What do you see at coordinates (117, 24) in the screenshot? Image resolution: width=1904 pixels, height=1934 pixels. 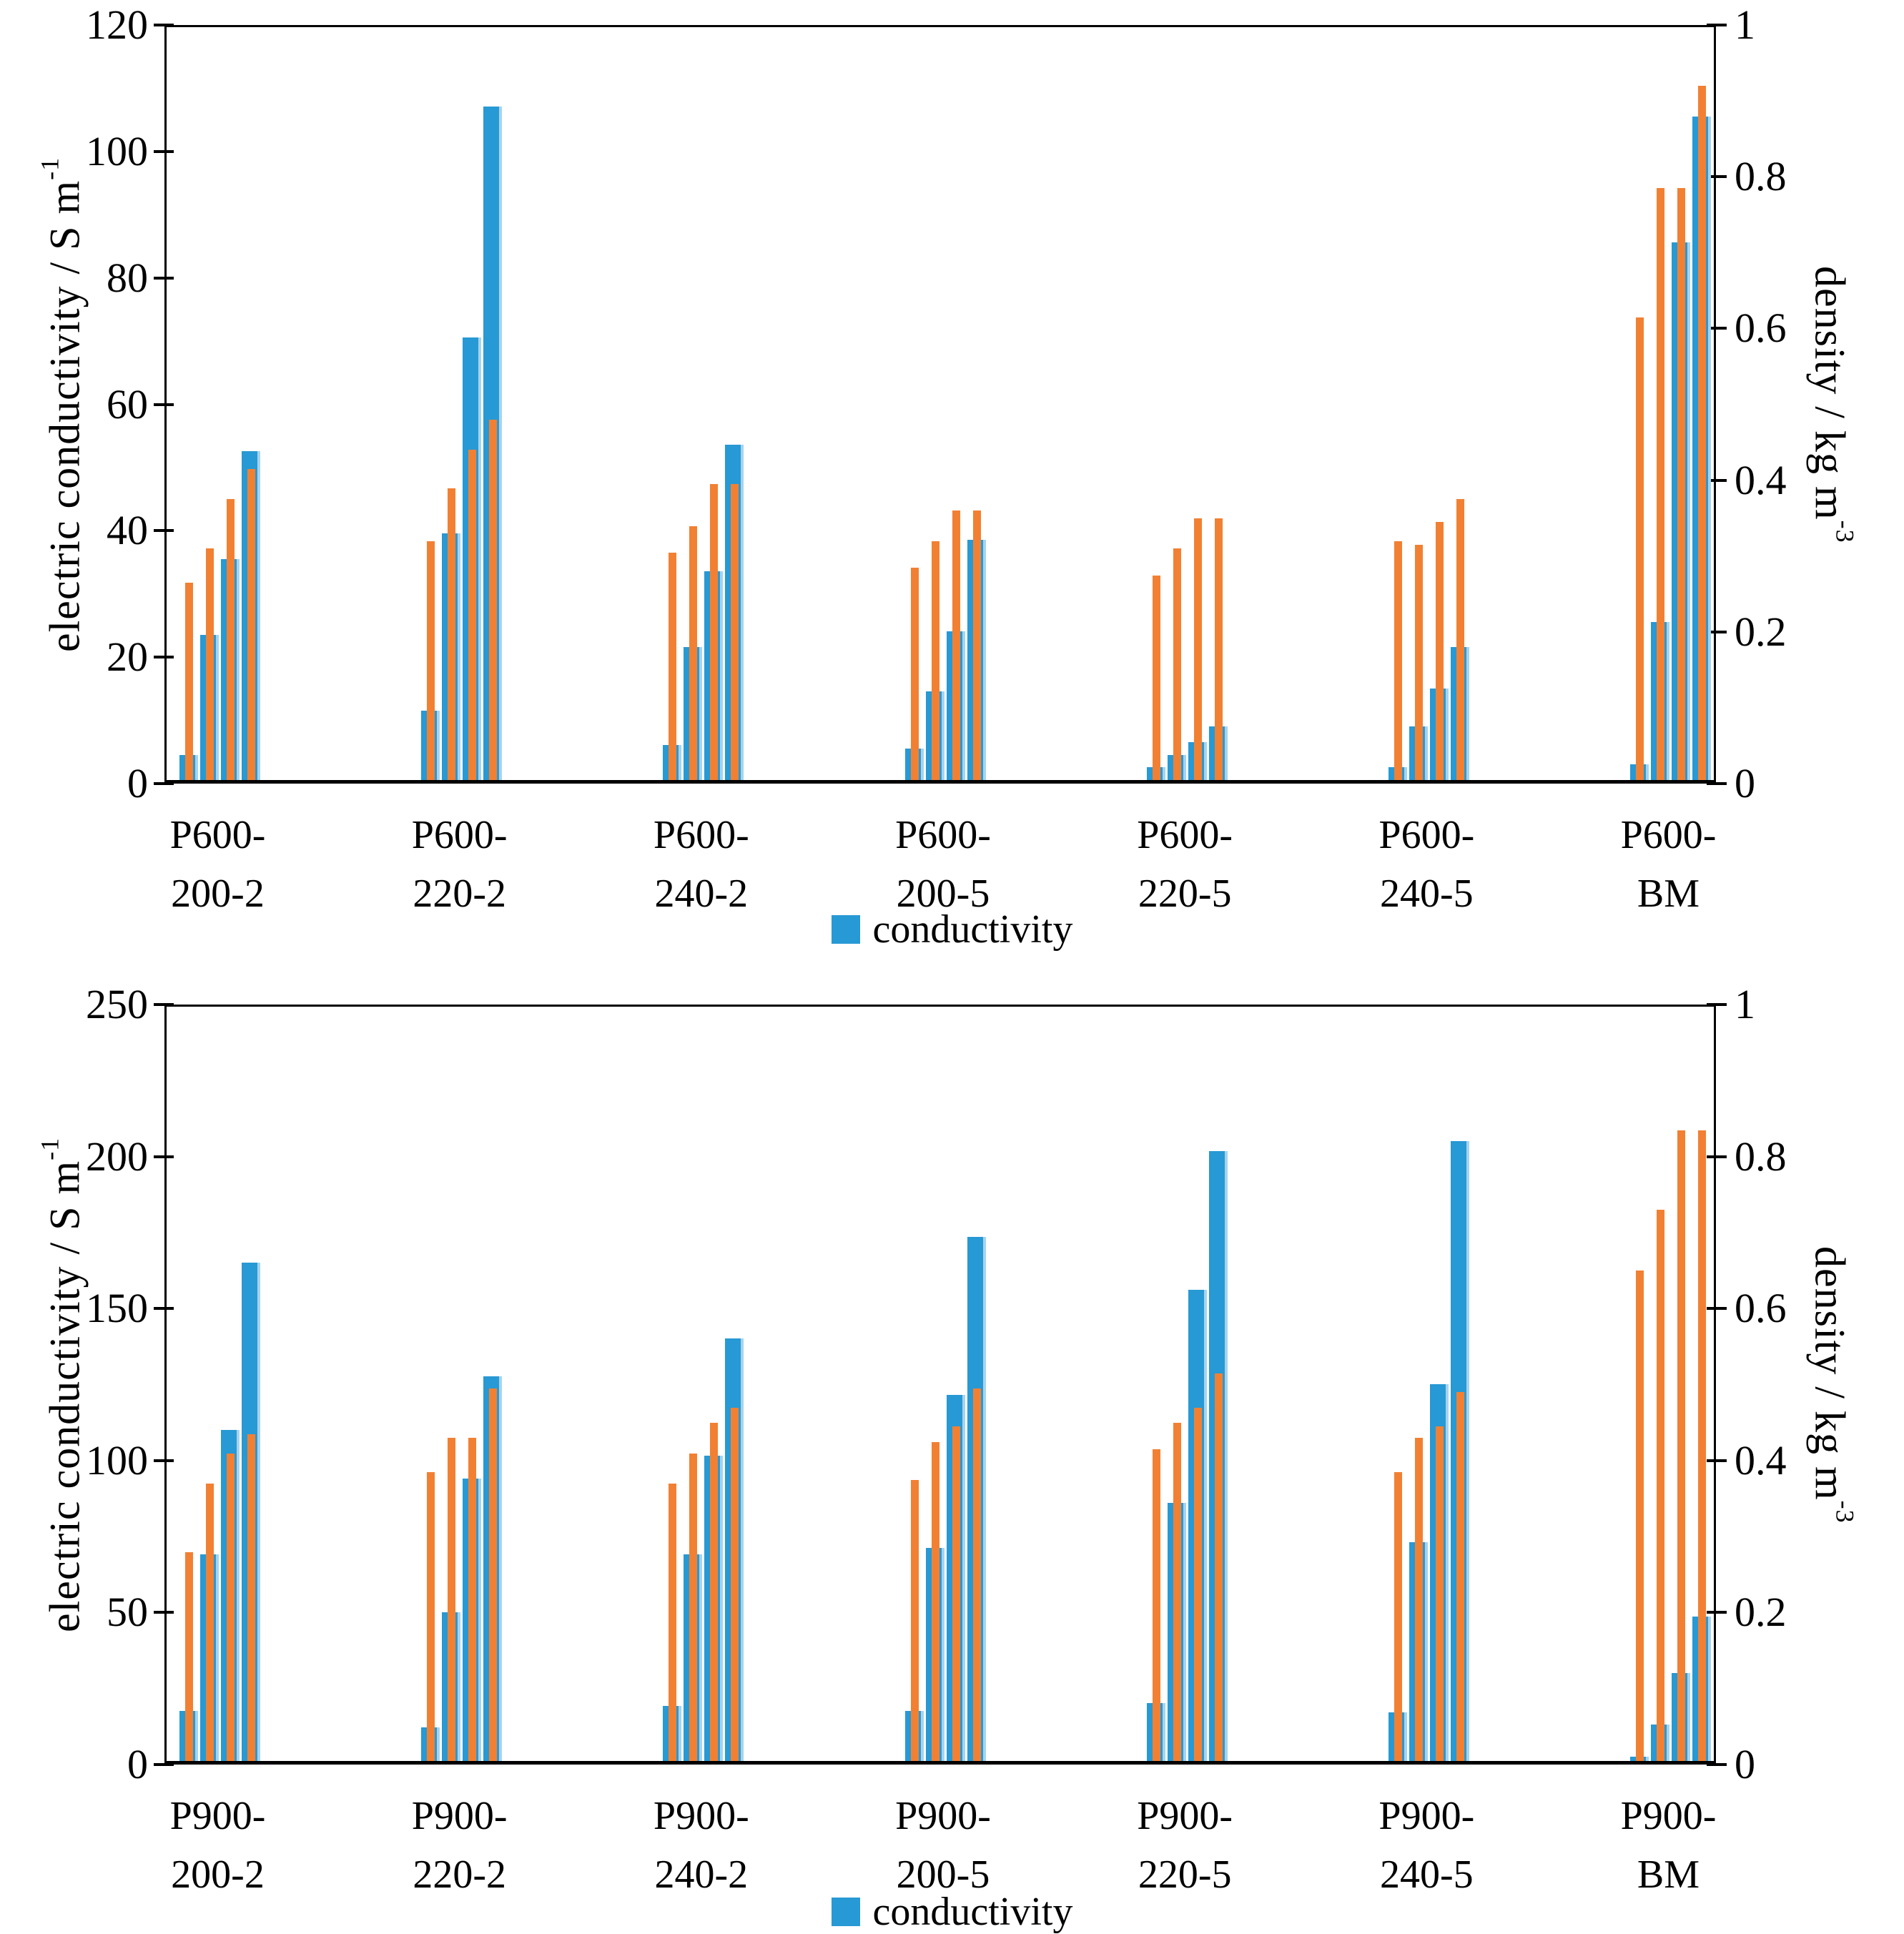 I see `left-axis-tick-label: 120` at bounding box center [117, 24].